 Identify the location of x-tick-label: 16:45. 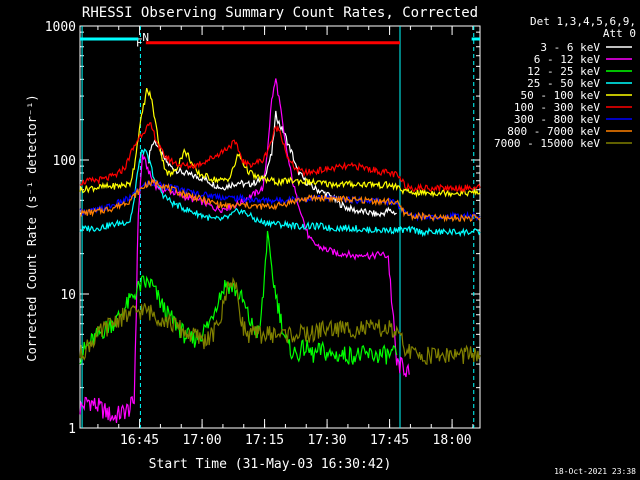
(139, 440).